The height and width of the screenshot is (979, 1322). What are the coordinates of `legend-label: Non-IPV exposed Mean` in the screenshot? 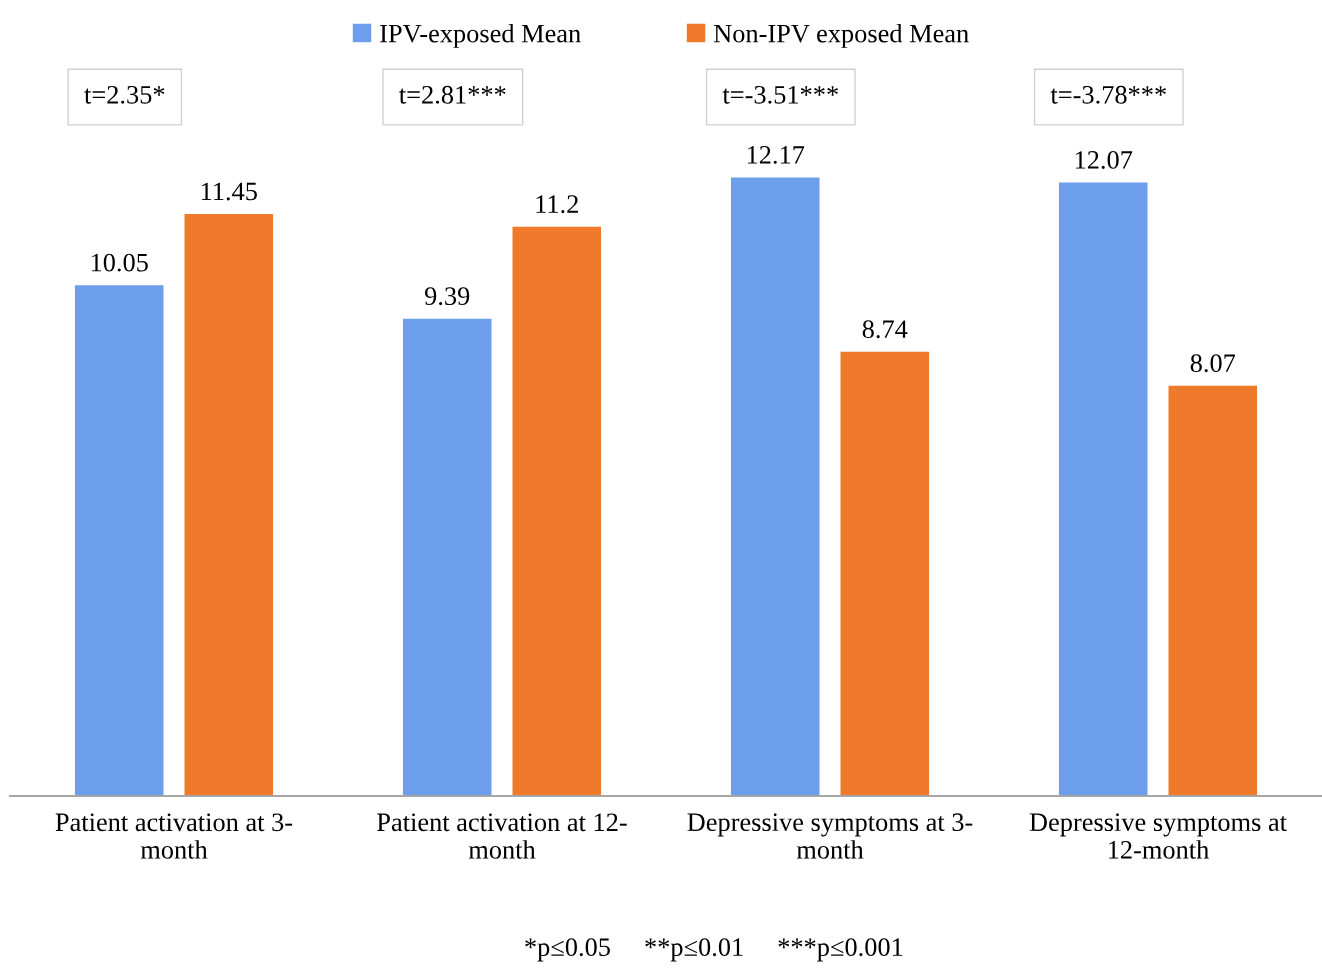 It's located at (841, 35).